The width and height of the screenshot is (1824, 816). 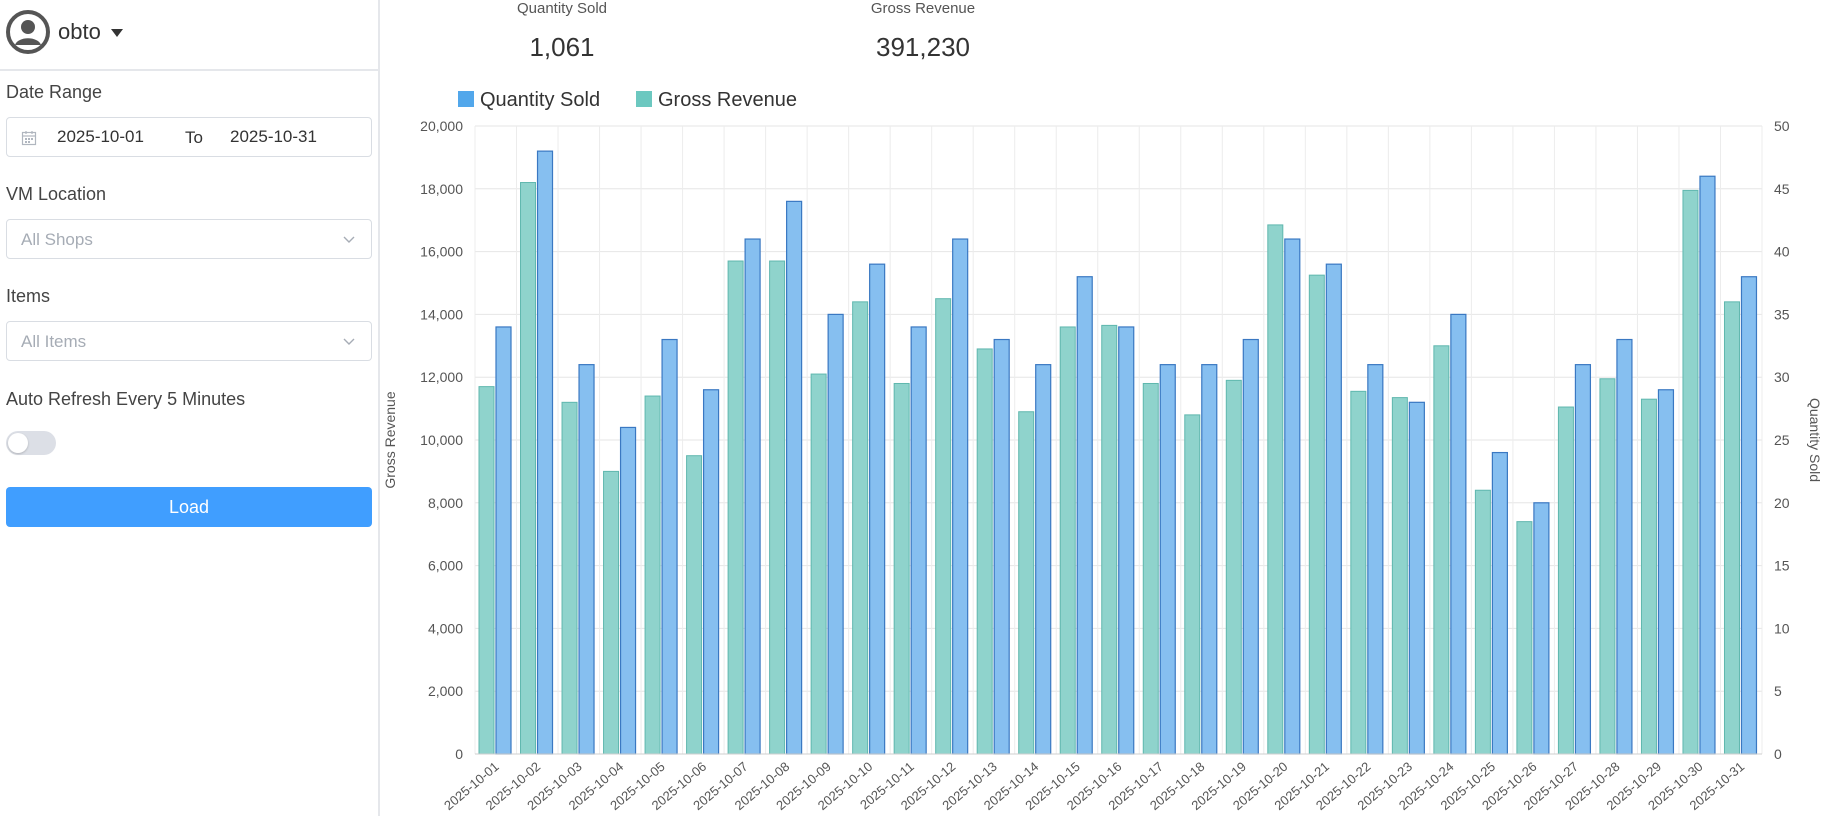 I want to click on load-button: Load, so click(x=189, y=507).